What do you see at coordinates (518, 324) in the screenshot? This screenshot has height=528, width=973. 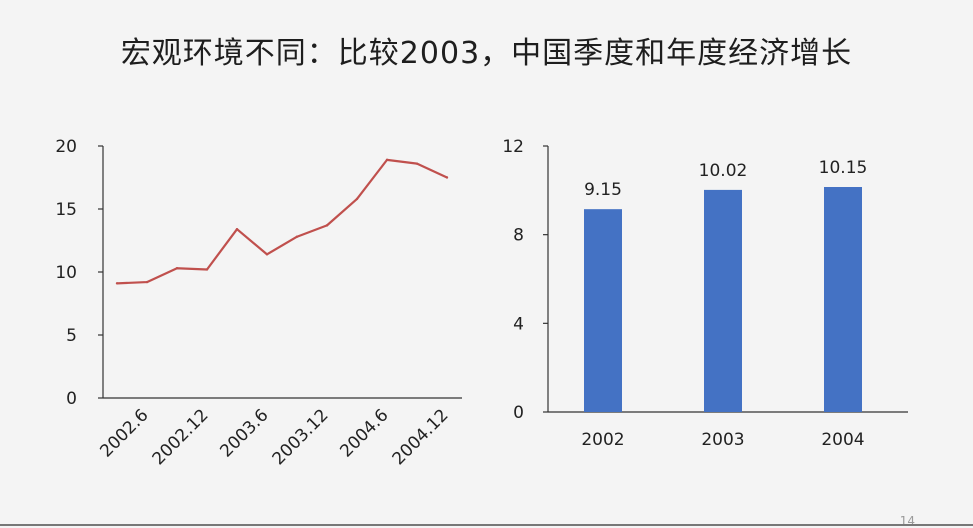 I see `bar-y-tick-label: 4` at bounding box center [518, 324].